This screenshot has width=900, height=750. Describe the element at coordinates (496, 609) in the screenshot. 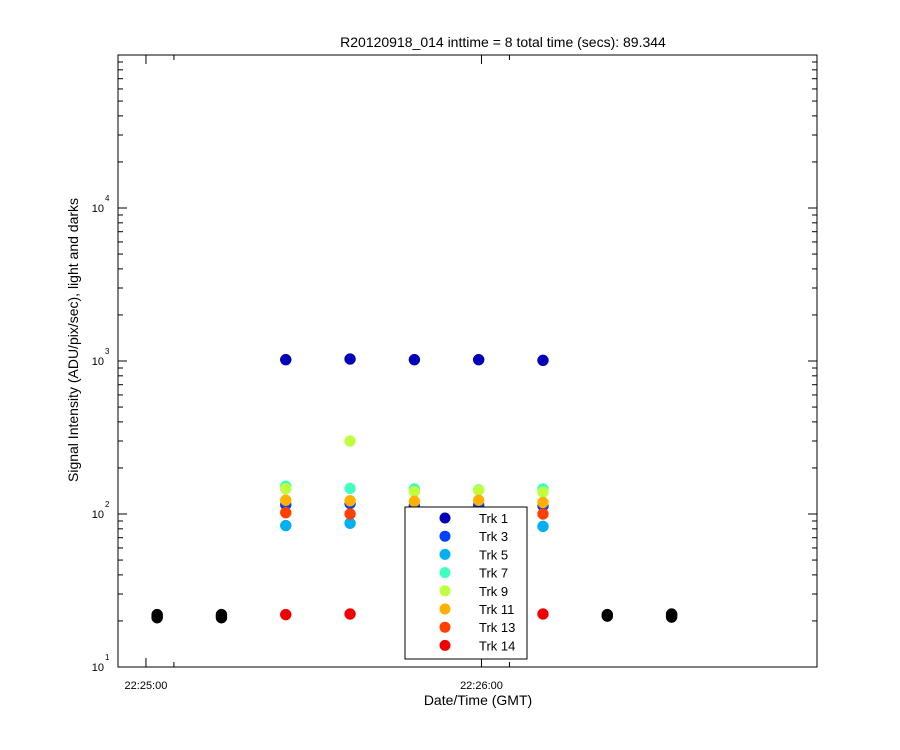

I see `legend-label: Trk 11` at that location.